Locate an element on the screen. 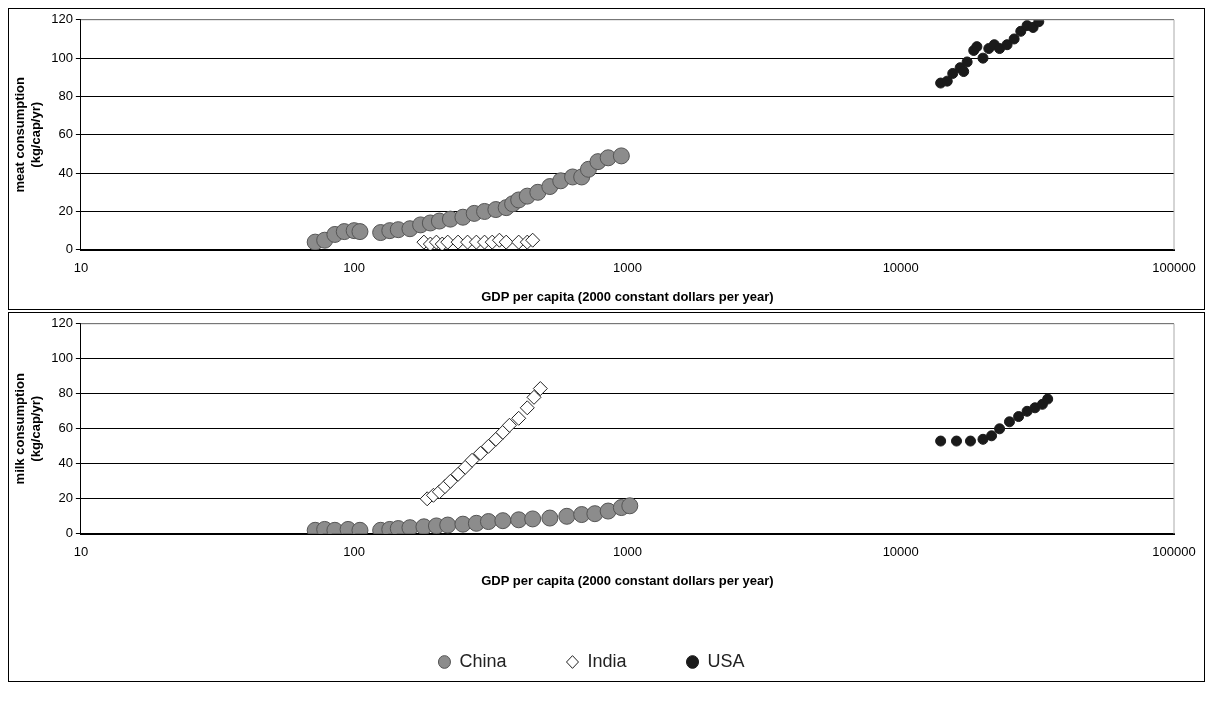  y-axis-title: meat consumption (kg/cap/yr) is located at coordinates (27, 134).